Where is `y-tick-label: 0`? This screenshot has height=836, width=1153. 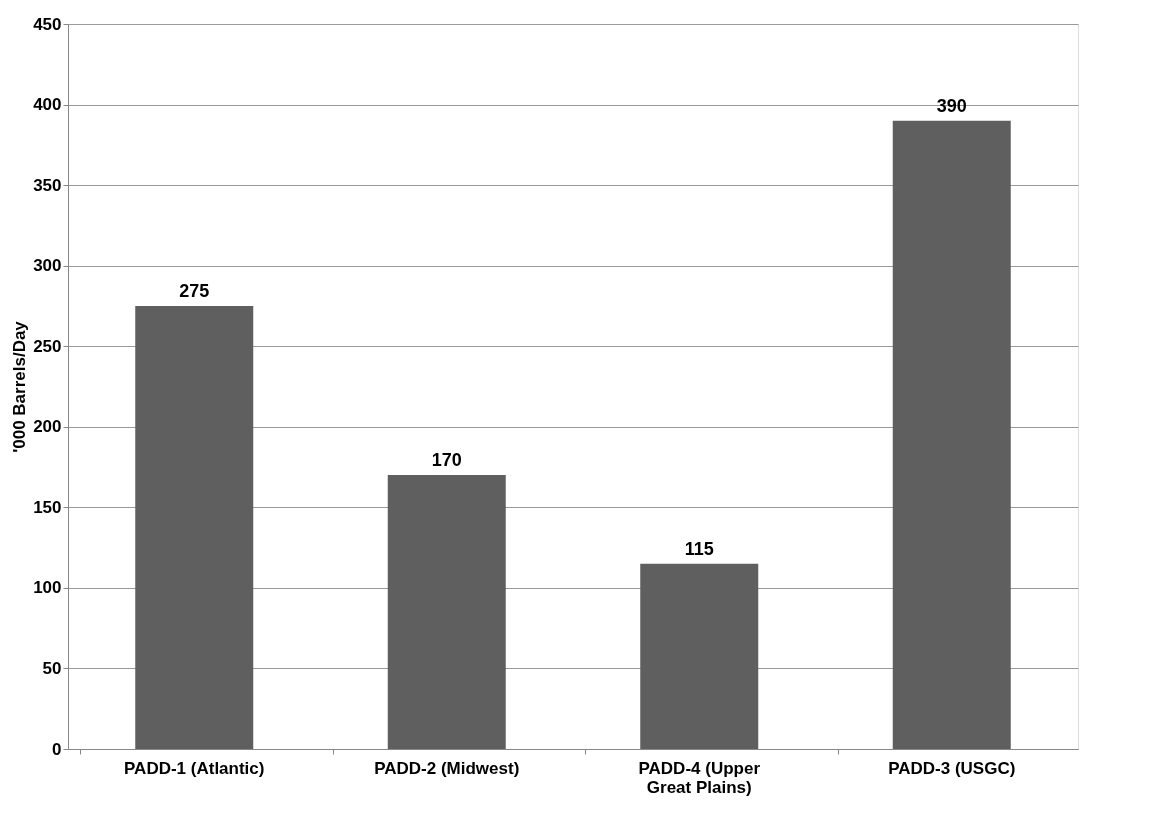 y-tick-label: 0 is located at coordinates (57, 749).